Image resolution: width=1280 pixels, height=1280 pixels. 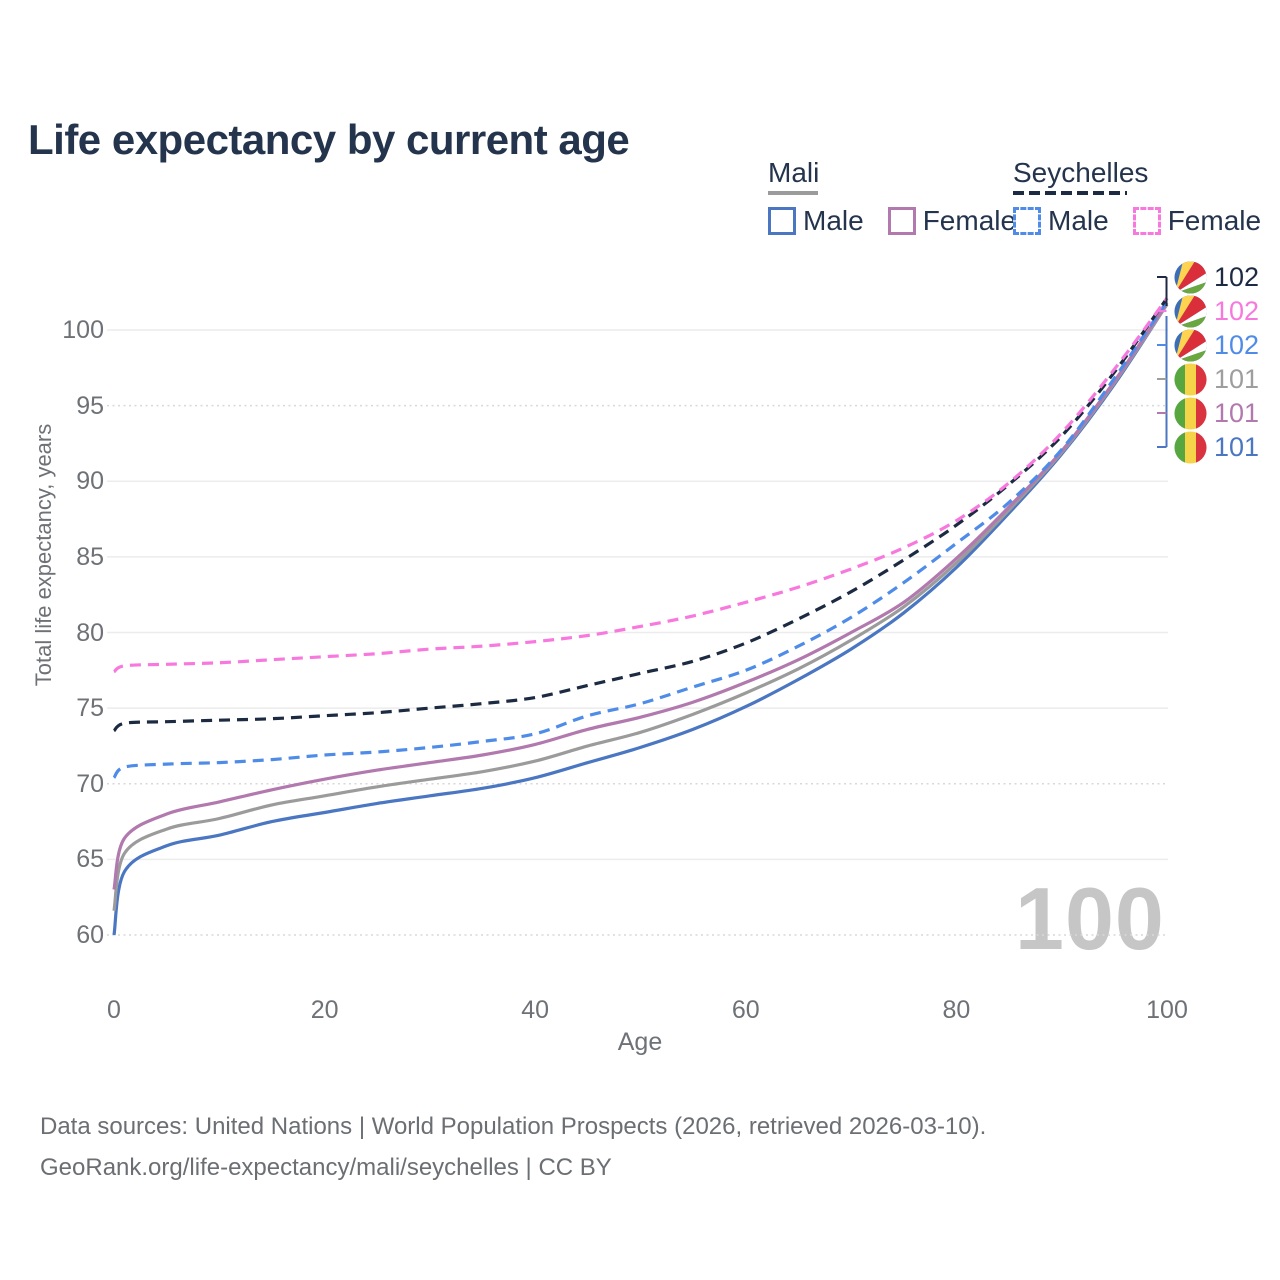 What do you see at coordinates (1027, 221) in the screenshot?
I see `legend-swatch-seychelles-male` at bounding box center [1027, 221].